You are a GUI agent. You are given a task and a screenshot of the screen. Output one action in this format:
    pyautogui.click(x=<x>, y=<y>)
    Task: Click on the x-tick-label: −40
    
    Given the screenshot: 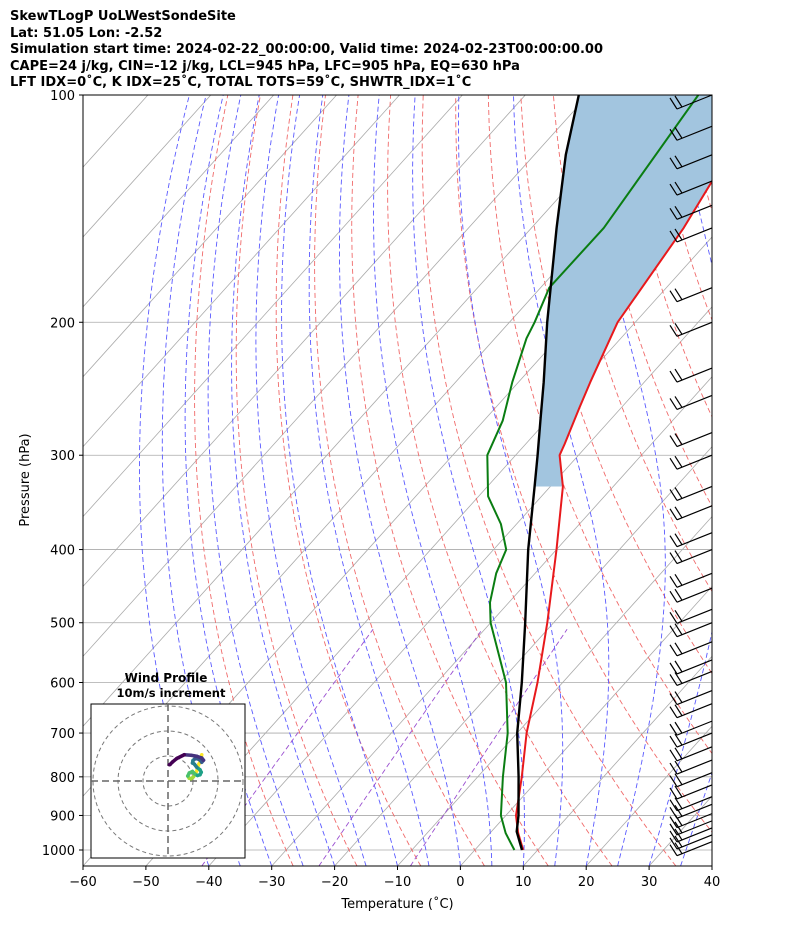 What is the action you would take?
    pyautogui.click(x=208, y=882)
    